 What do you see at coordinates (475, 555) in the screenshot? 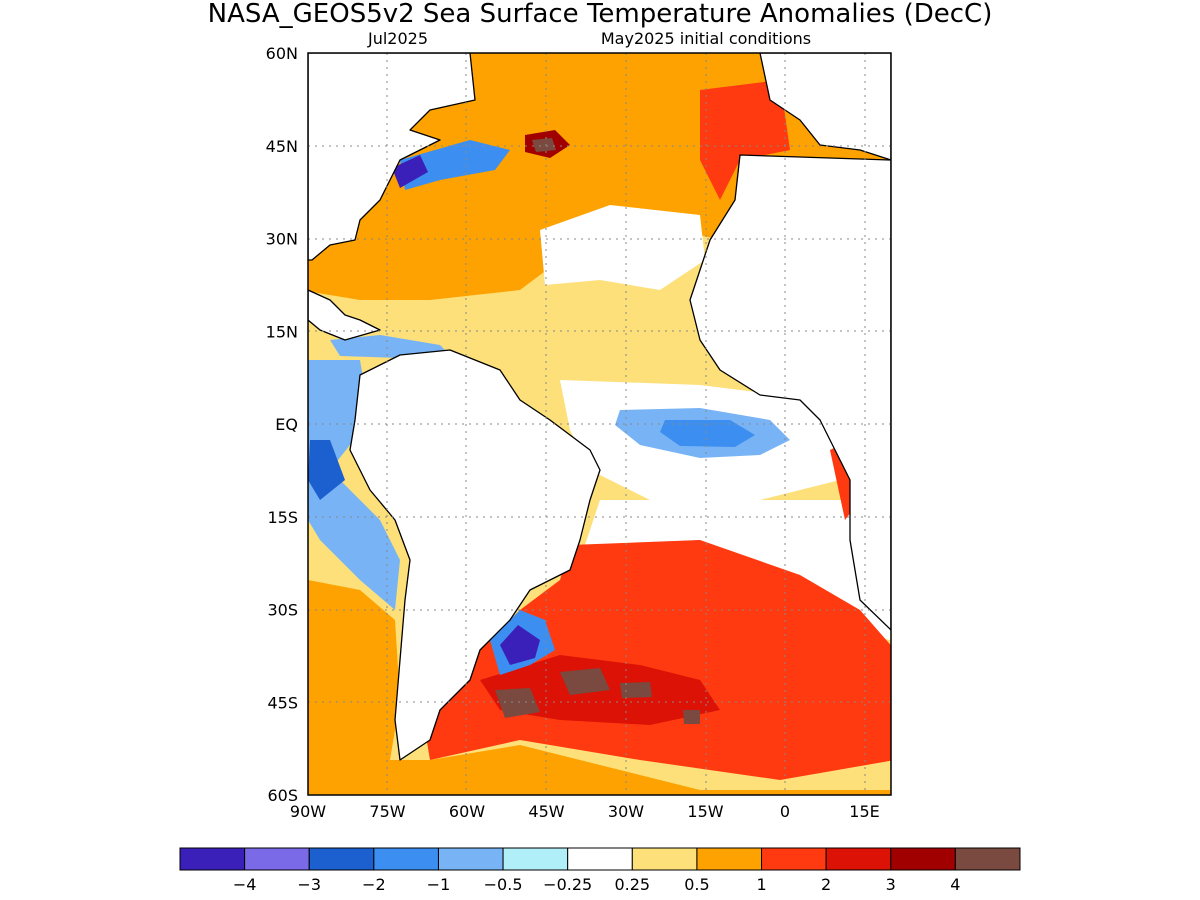
I see `south-america-landmass` at bounding box center [475, 555].